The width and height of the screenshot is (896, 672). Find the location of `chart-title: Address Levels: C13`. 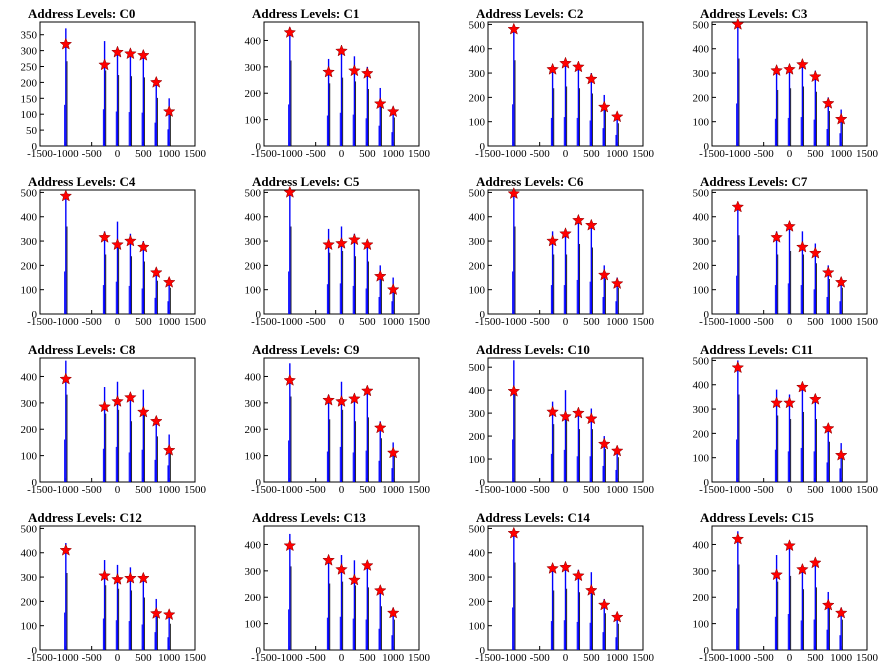

chart-title: Address Levels: C13 is located at coordinates (309, 517).